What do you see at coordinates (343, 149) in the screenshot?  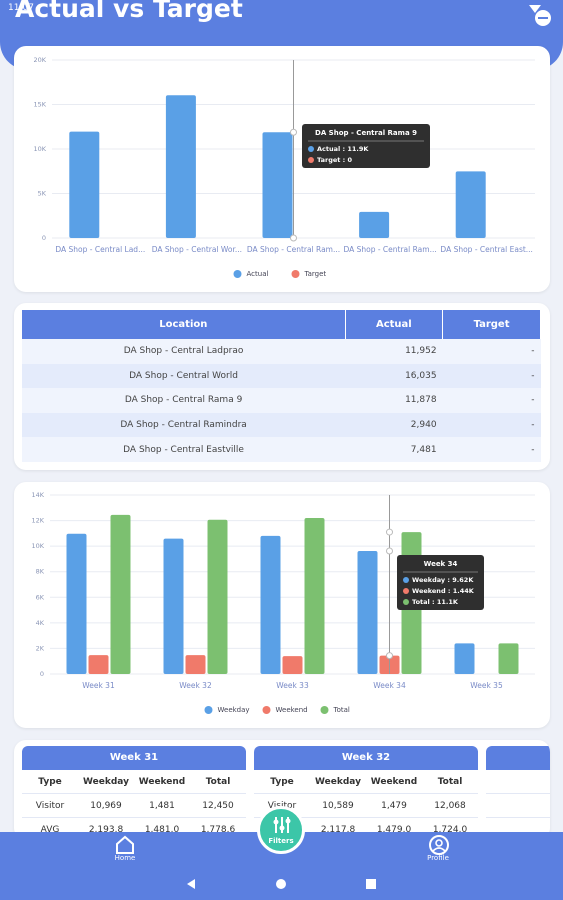 I see `tooltip-line: Actual : 11.9K` at bounding box center [343, 149].